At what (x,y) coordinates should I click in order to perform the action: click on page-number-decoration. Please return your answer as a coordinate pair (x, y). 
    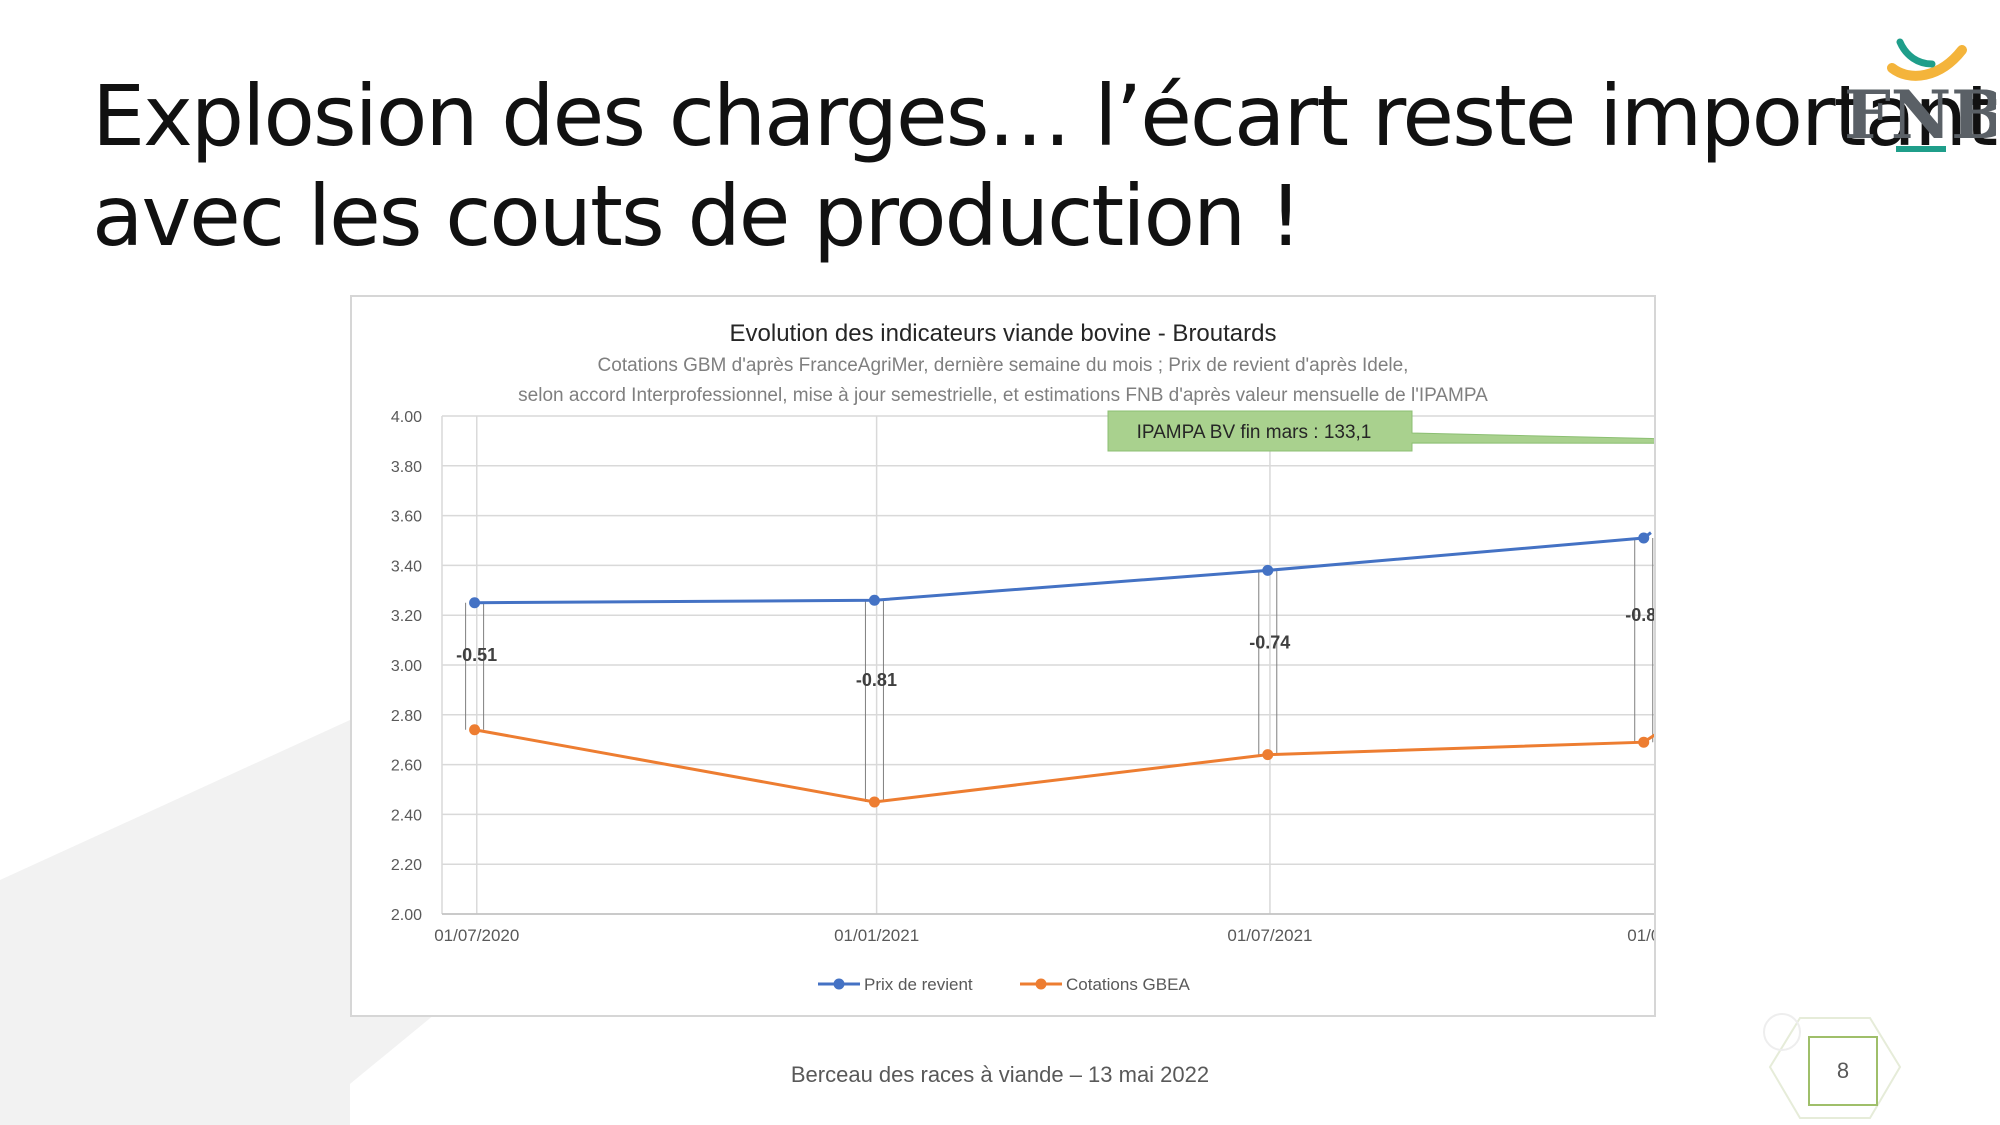
    Looking at the image, I should click on (1832, 1066).